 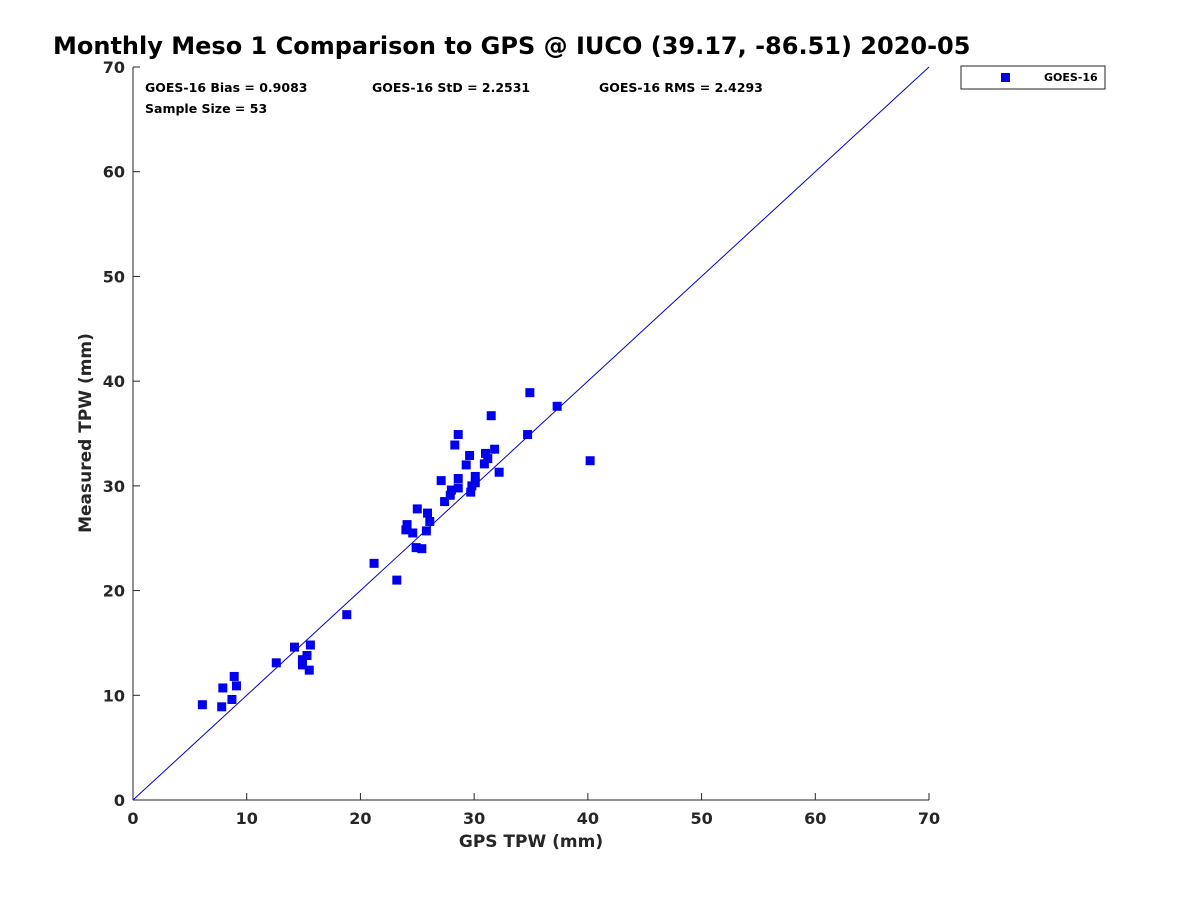 I want to click on x-tick-label-1: 10, so click(x=247, y=818).